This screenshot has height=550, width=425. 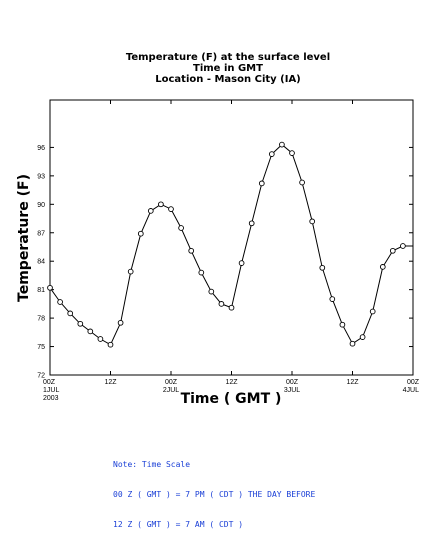 I want to click on note-line-1: Note: Time Scale, so click(x=152, y=464).